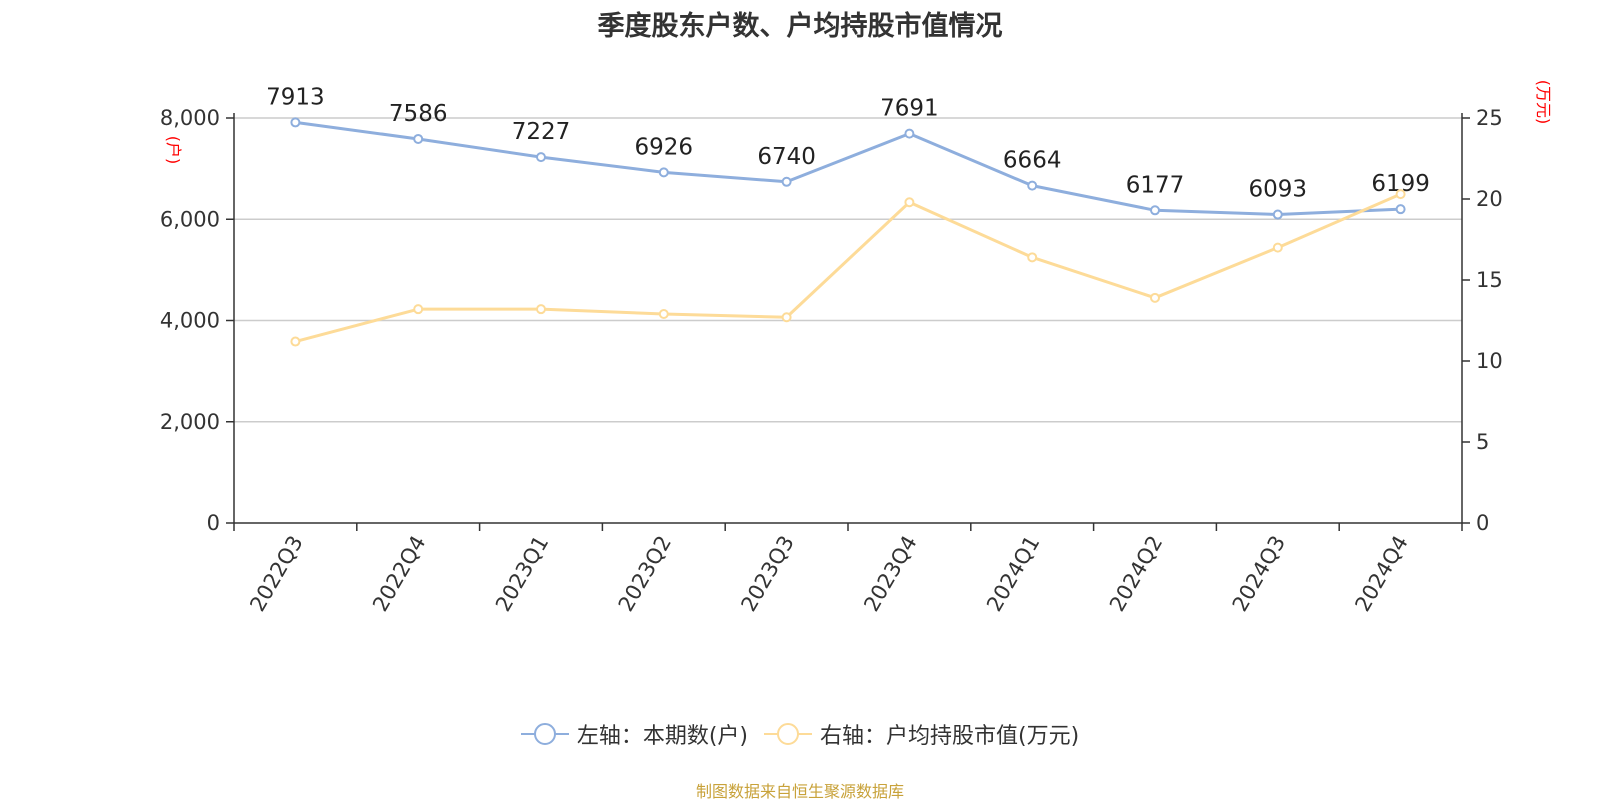 Image resolution: width=1600 pixels, height=802 pixels. What do you see at coordinates (767, 574) in the screenshot?
I see `x-category-label: 2023Q3` at bounding box center [767, 574].